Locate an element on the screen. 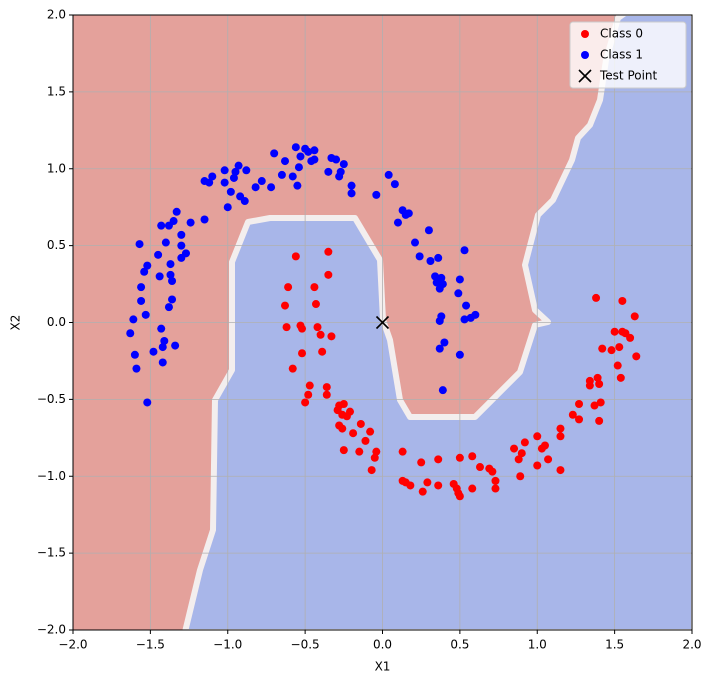 The image size is (714, 684). x-tick-label: 0.0 is located at coordinates (382, 645).